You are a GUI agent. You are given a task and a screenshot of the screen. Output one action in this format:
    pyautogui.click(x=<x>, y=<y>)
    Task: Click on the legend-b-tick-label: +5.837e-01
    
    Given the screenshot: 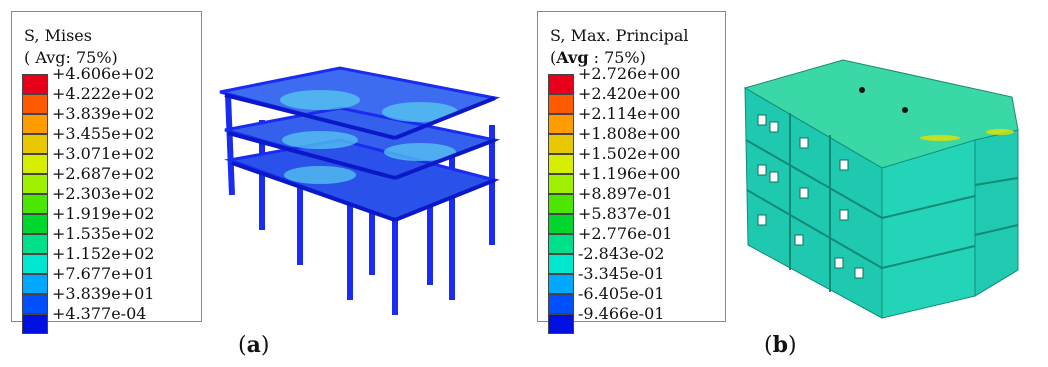 What is the action you would take?
    pyautogui.click(x=625, y=213)
    